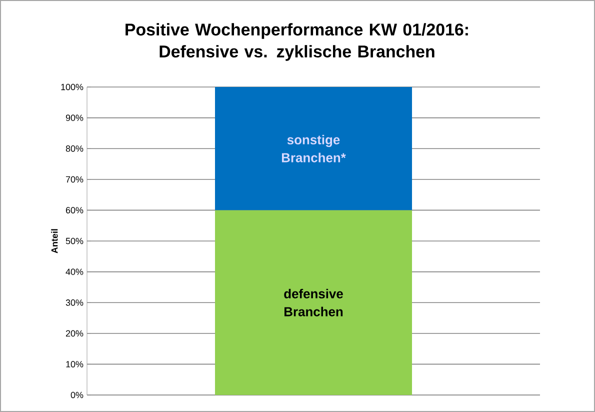  Describe the element at coordinates (54, 241) in the screenshot. I see `y-axis-title: Anteil` at that location.